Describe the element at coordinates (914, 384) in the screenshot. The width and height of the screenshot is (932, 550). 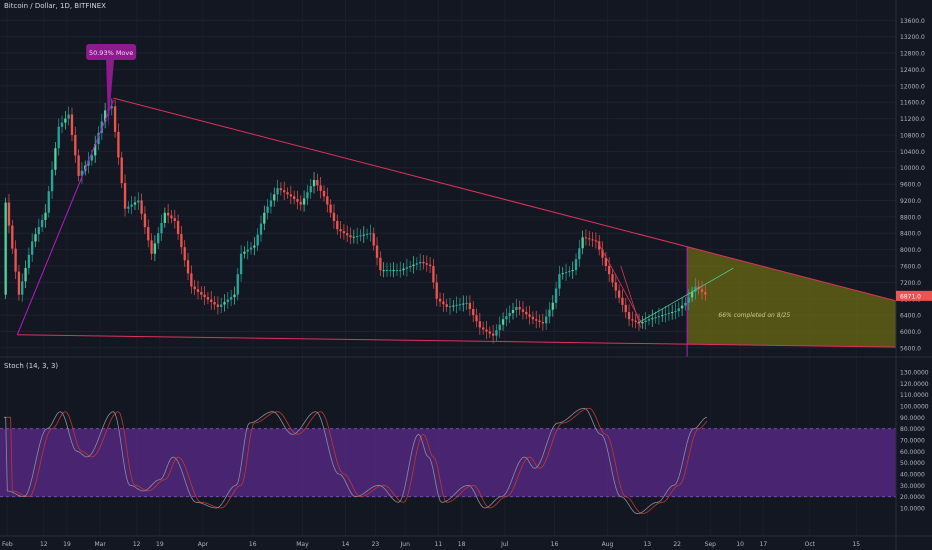
I see `stoch-tick-label: 120.0000` at that location.